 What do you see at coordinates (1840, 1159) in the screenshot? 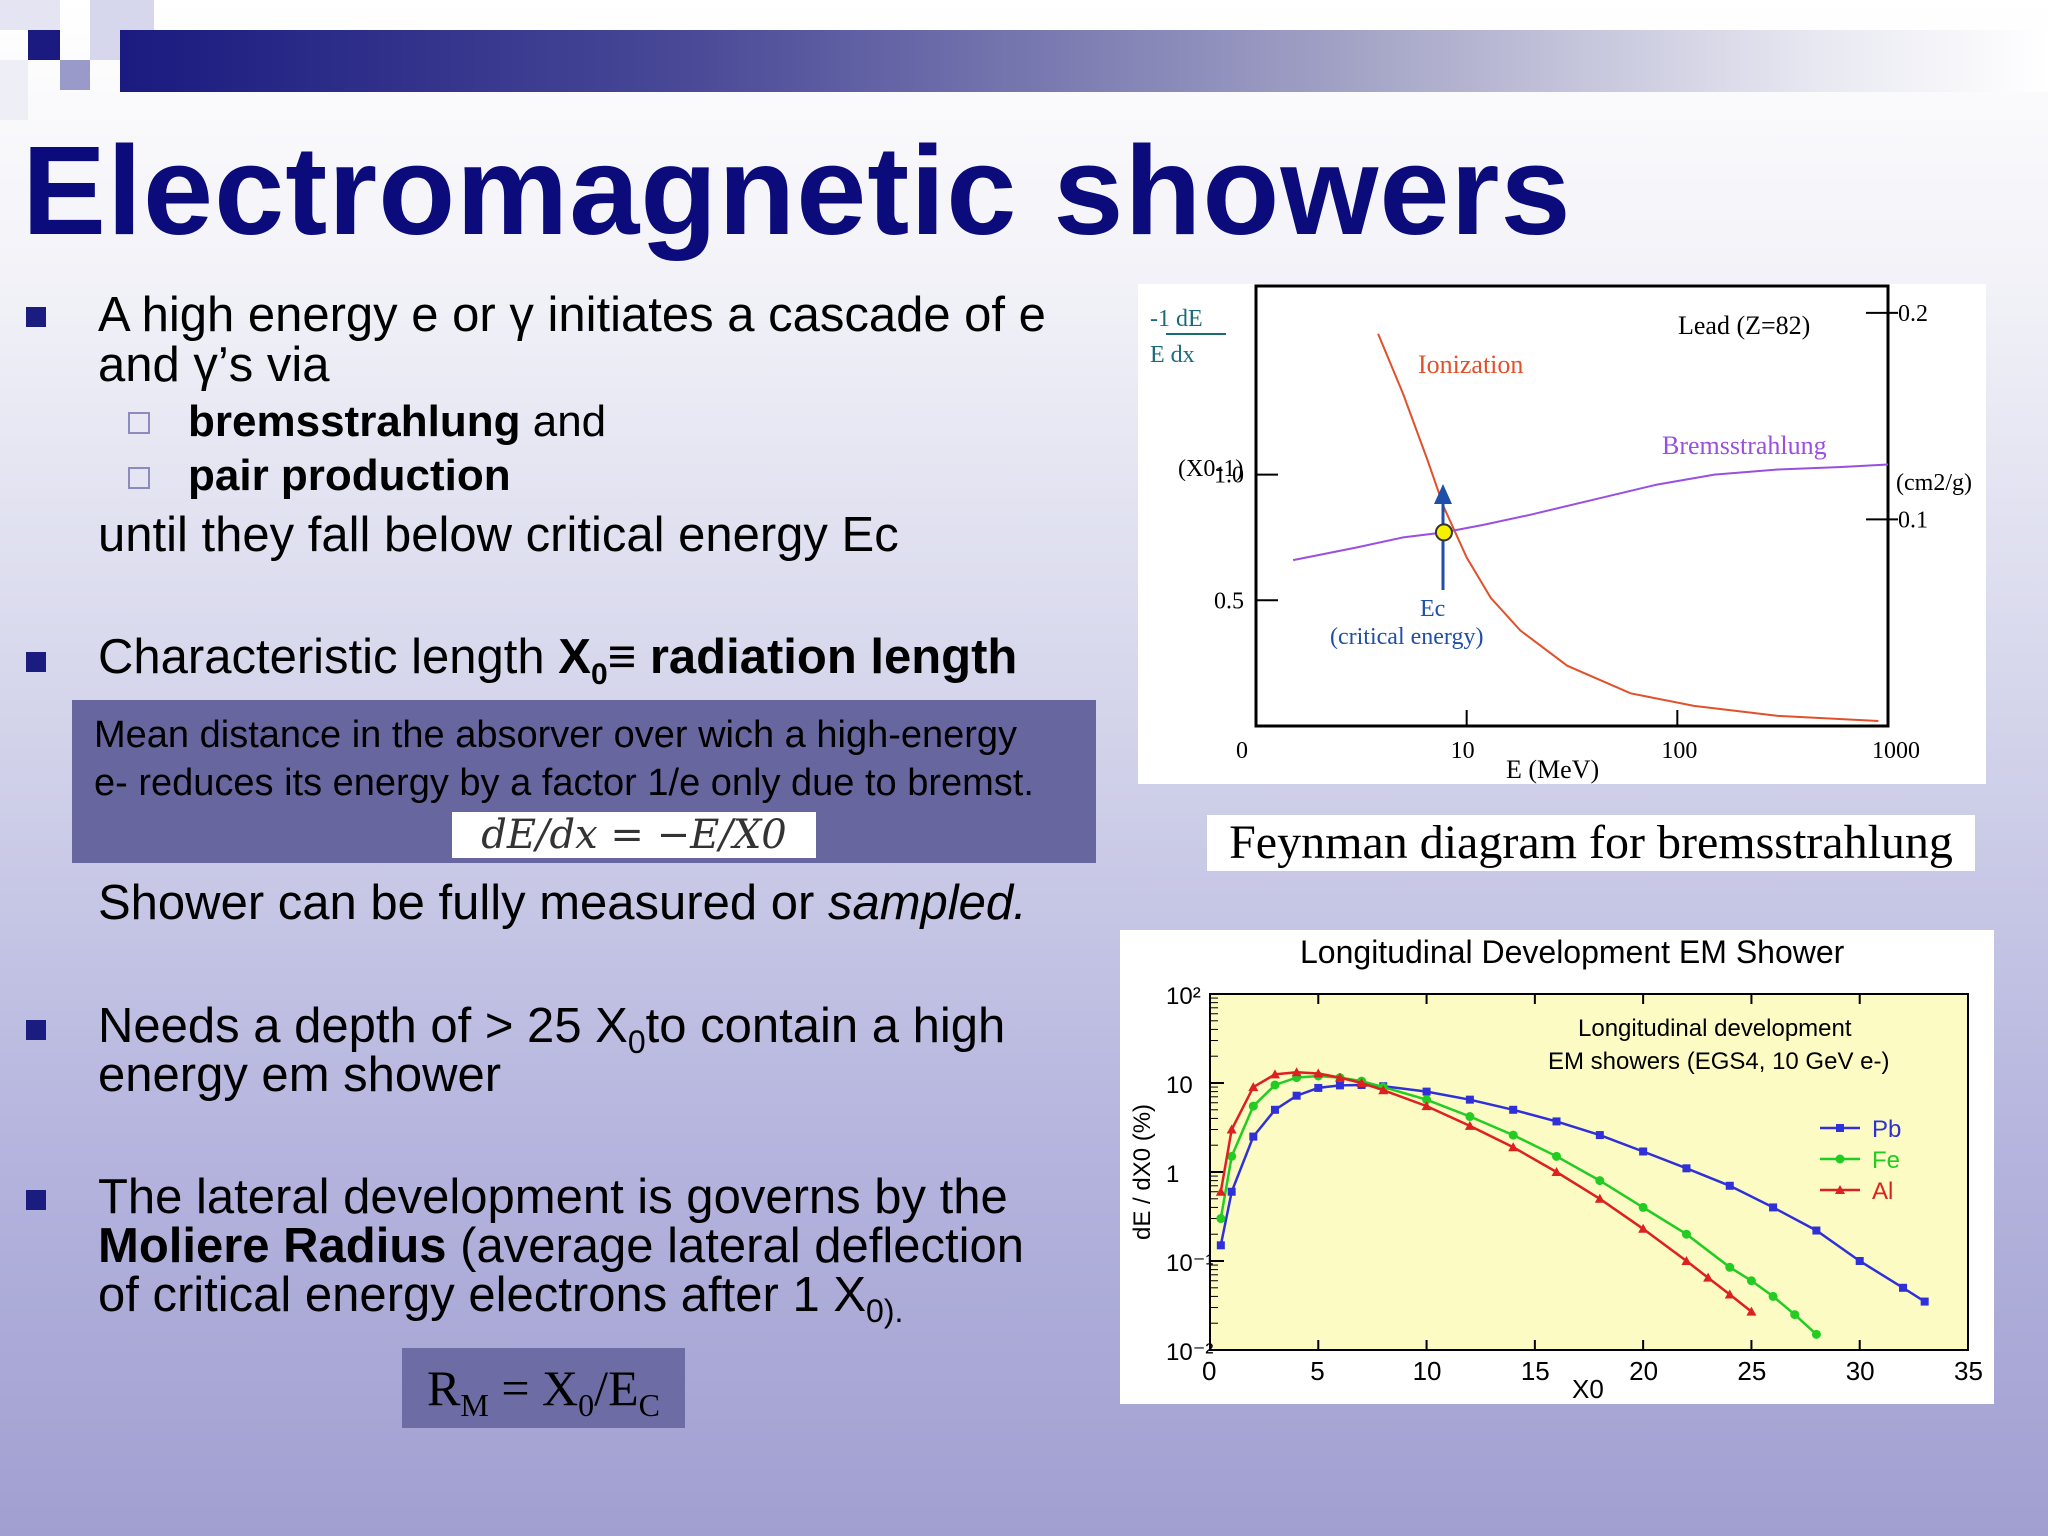
I see `legend-marker-fe` at bounding box center [1840, 1159].